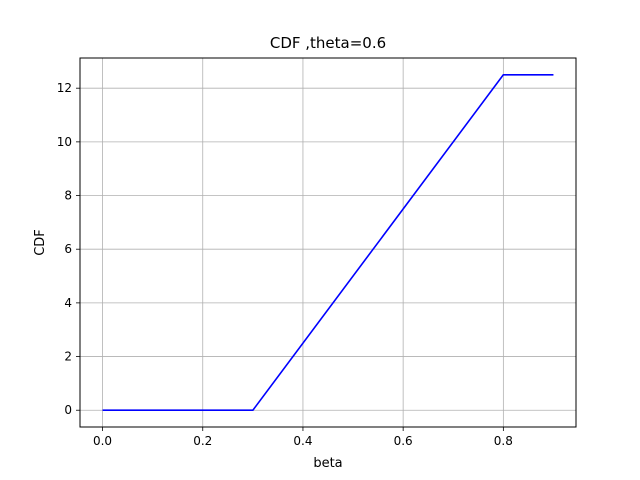 This screenshot has width=640, height=480. I want to click on y-tick-label: 0, so click(68, 410).